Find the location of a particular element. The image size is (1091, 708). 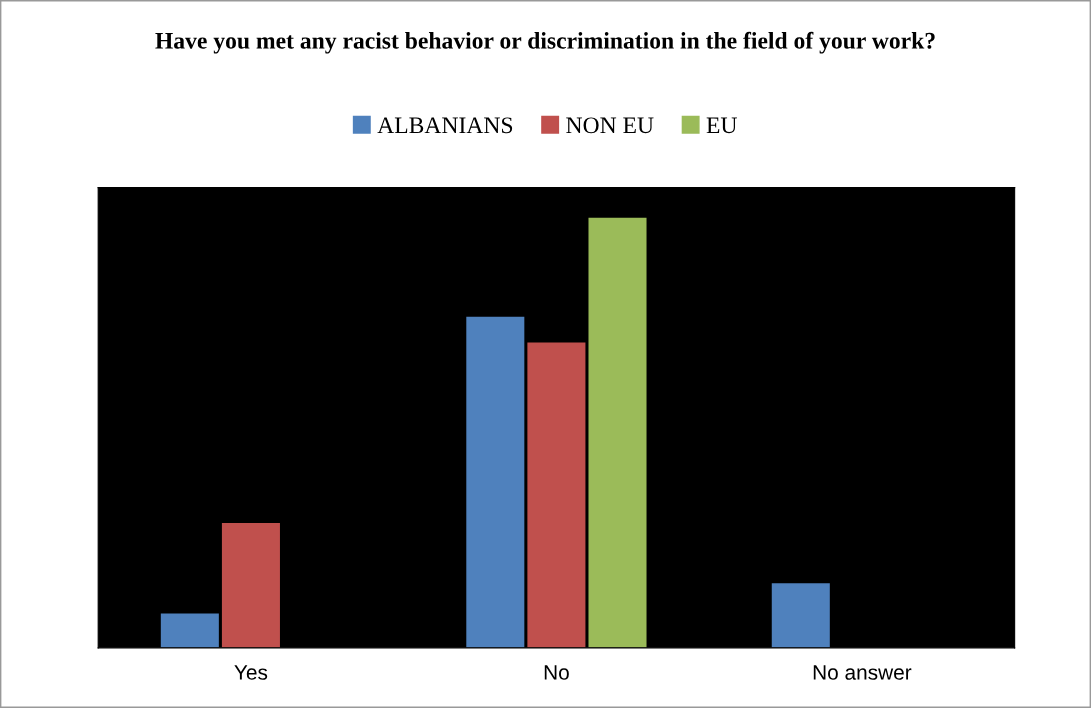

legend-label: NON EU is located at coordinates (610, 125).